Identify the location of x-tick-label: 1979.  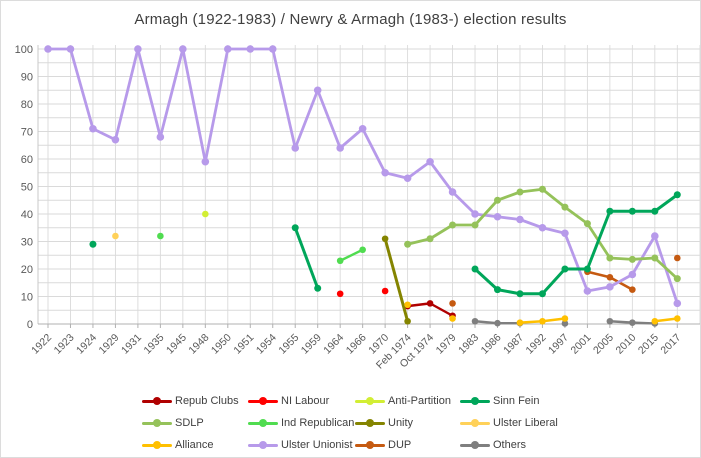
(446, 344).